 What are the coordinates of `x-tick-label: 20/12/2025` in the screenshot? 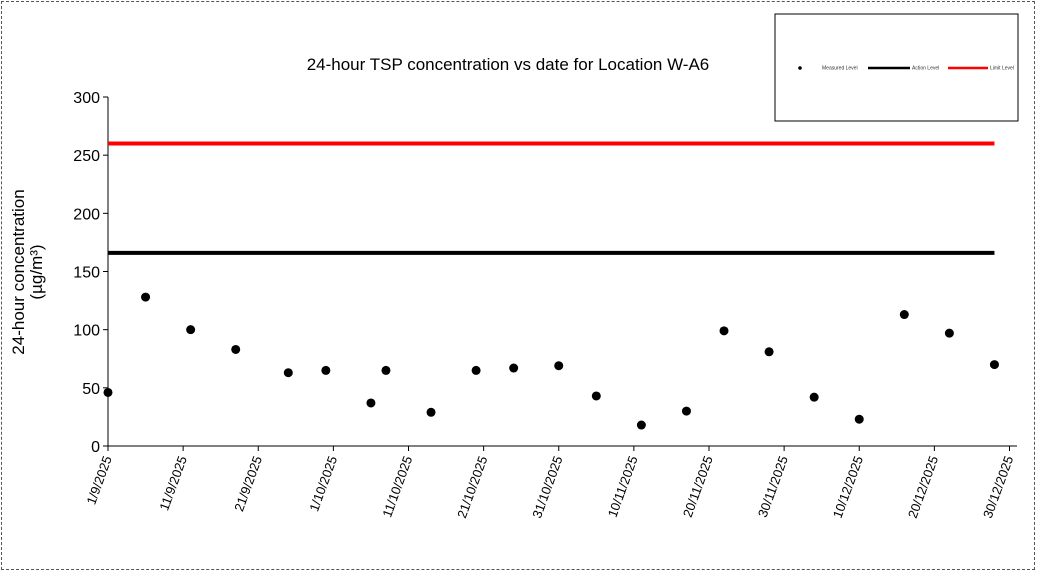 It's located at (923, 487).